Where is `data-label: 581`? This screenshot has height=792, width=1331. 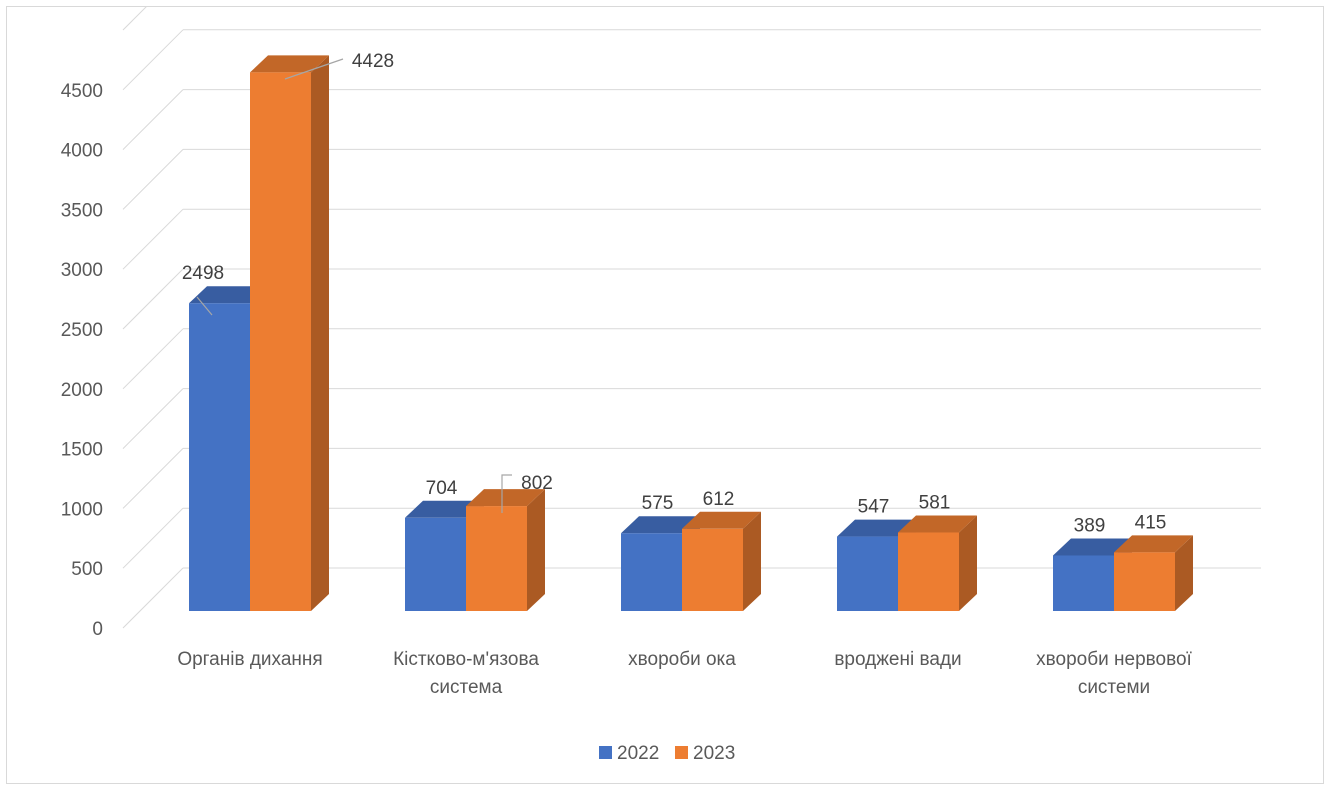
data-label: 581 is located at coordinates (935, 503).